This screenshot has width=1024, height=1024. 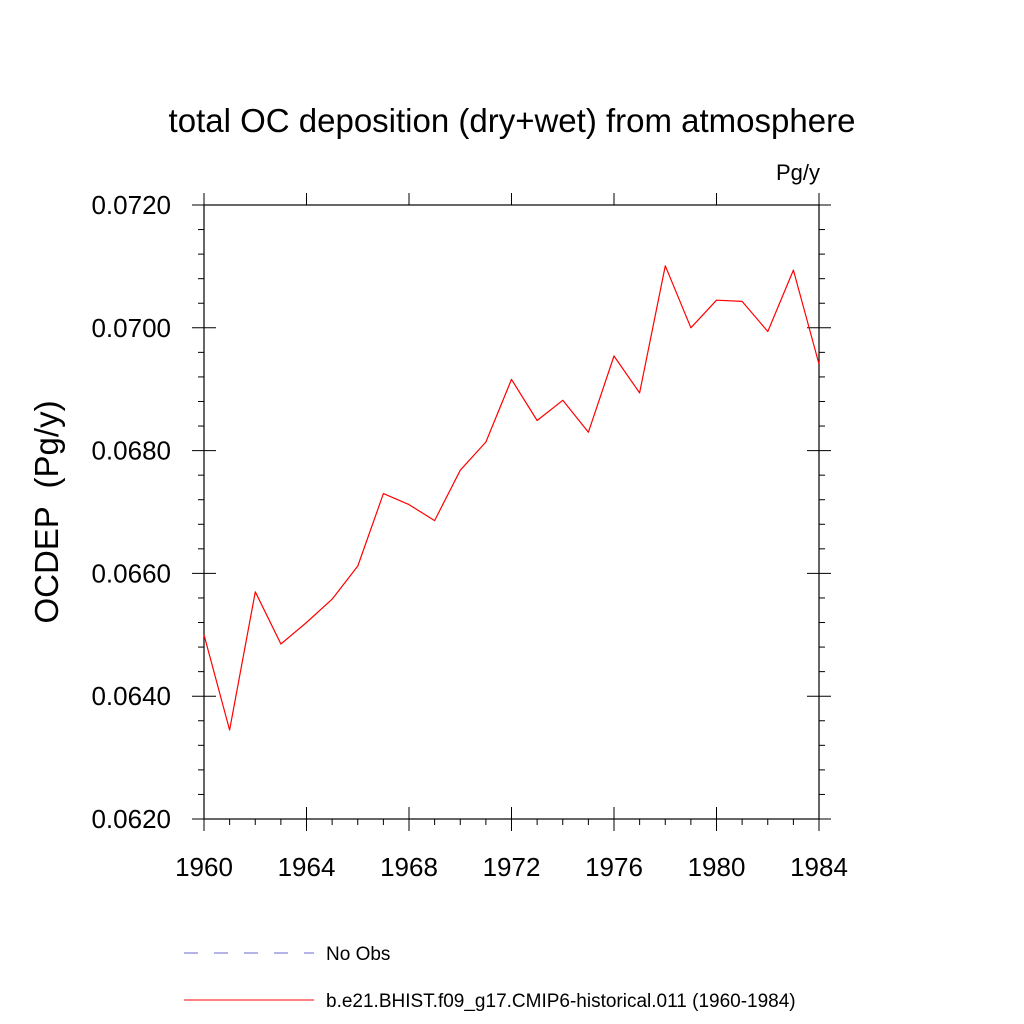 What do you see at coordinates (204, 867) in the screenshot?
I see `x-tick-label: 1960` at bounding box center [204, 867].